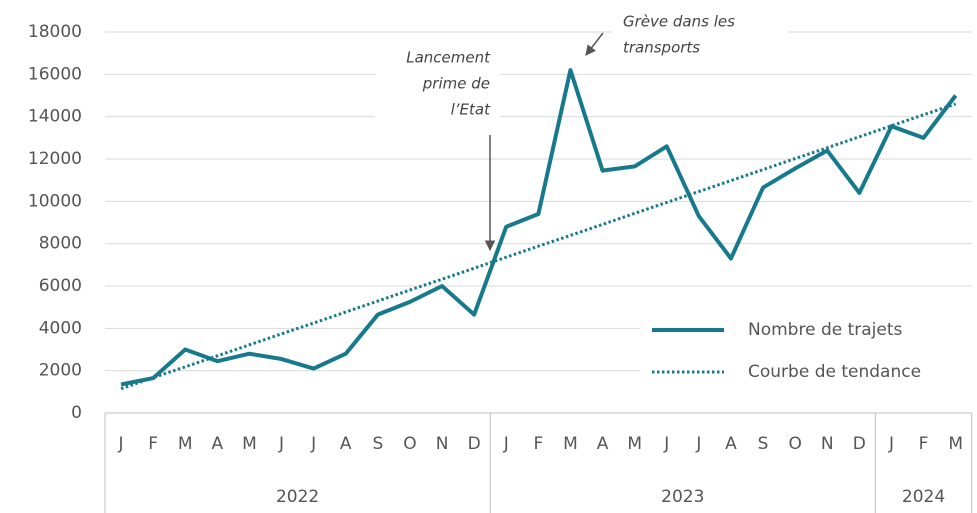 Image resolution: width=977 pixels, height=513 pixels. What do you see at coordinates (661, 48) in the screenshot?
I see `annotation-text: transports` at bounding box center [661, 48].